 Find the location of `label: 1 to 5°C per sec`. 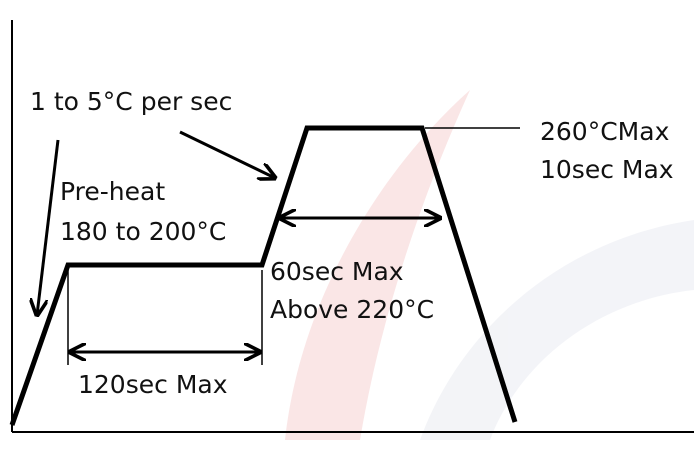

label: 1 to 5°C per sec is located at coordinates (131, 101).